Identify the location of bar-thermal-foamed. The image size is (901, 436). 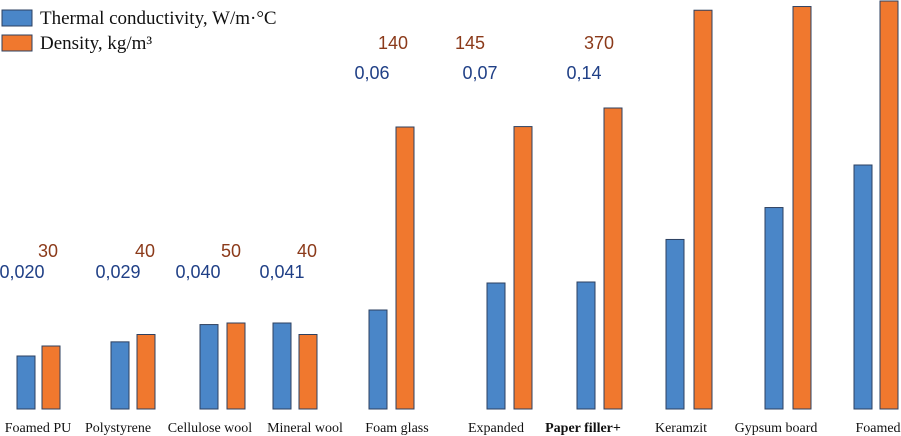
(863, 287).